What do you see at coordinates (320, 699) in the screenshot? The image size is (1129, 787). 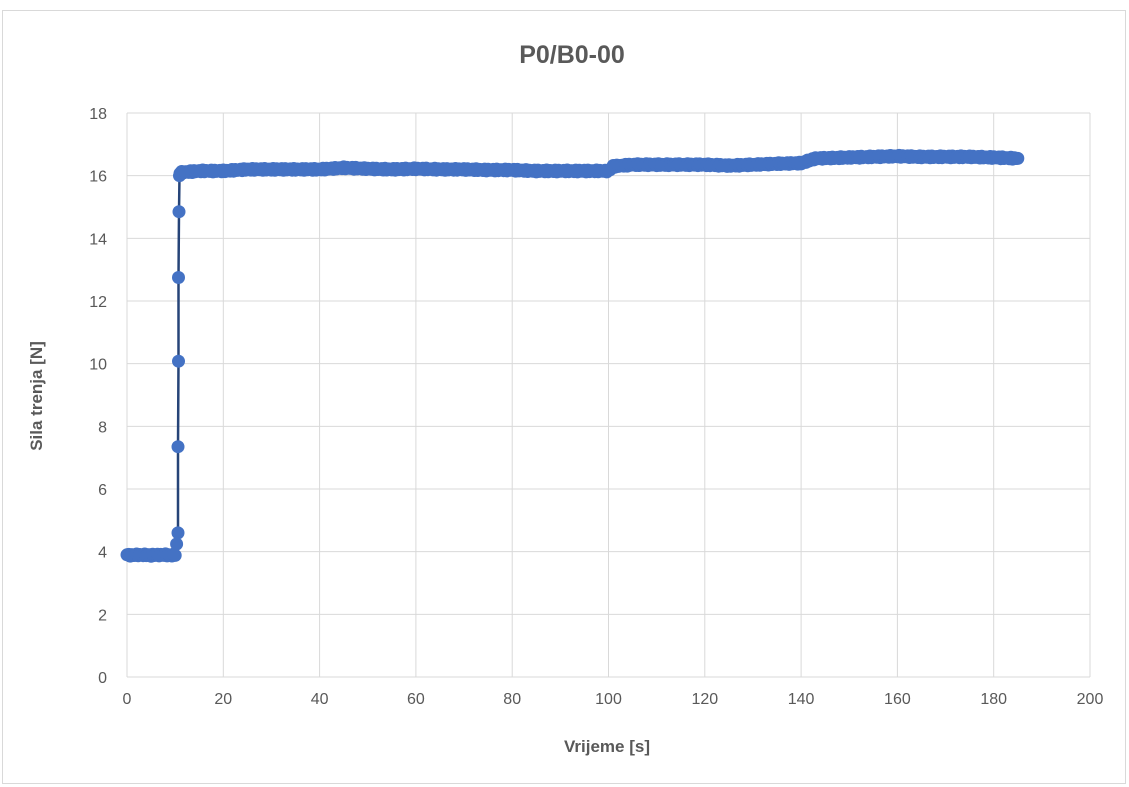 I see `x-tick-label: 40` at bounding box center [320, 699].